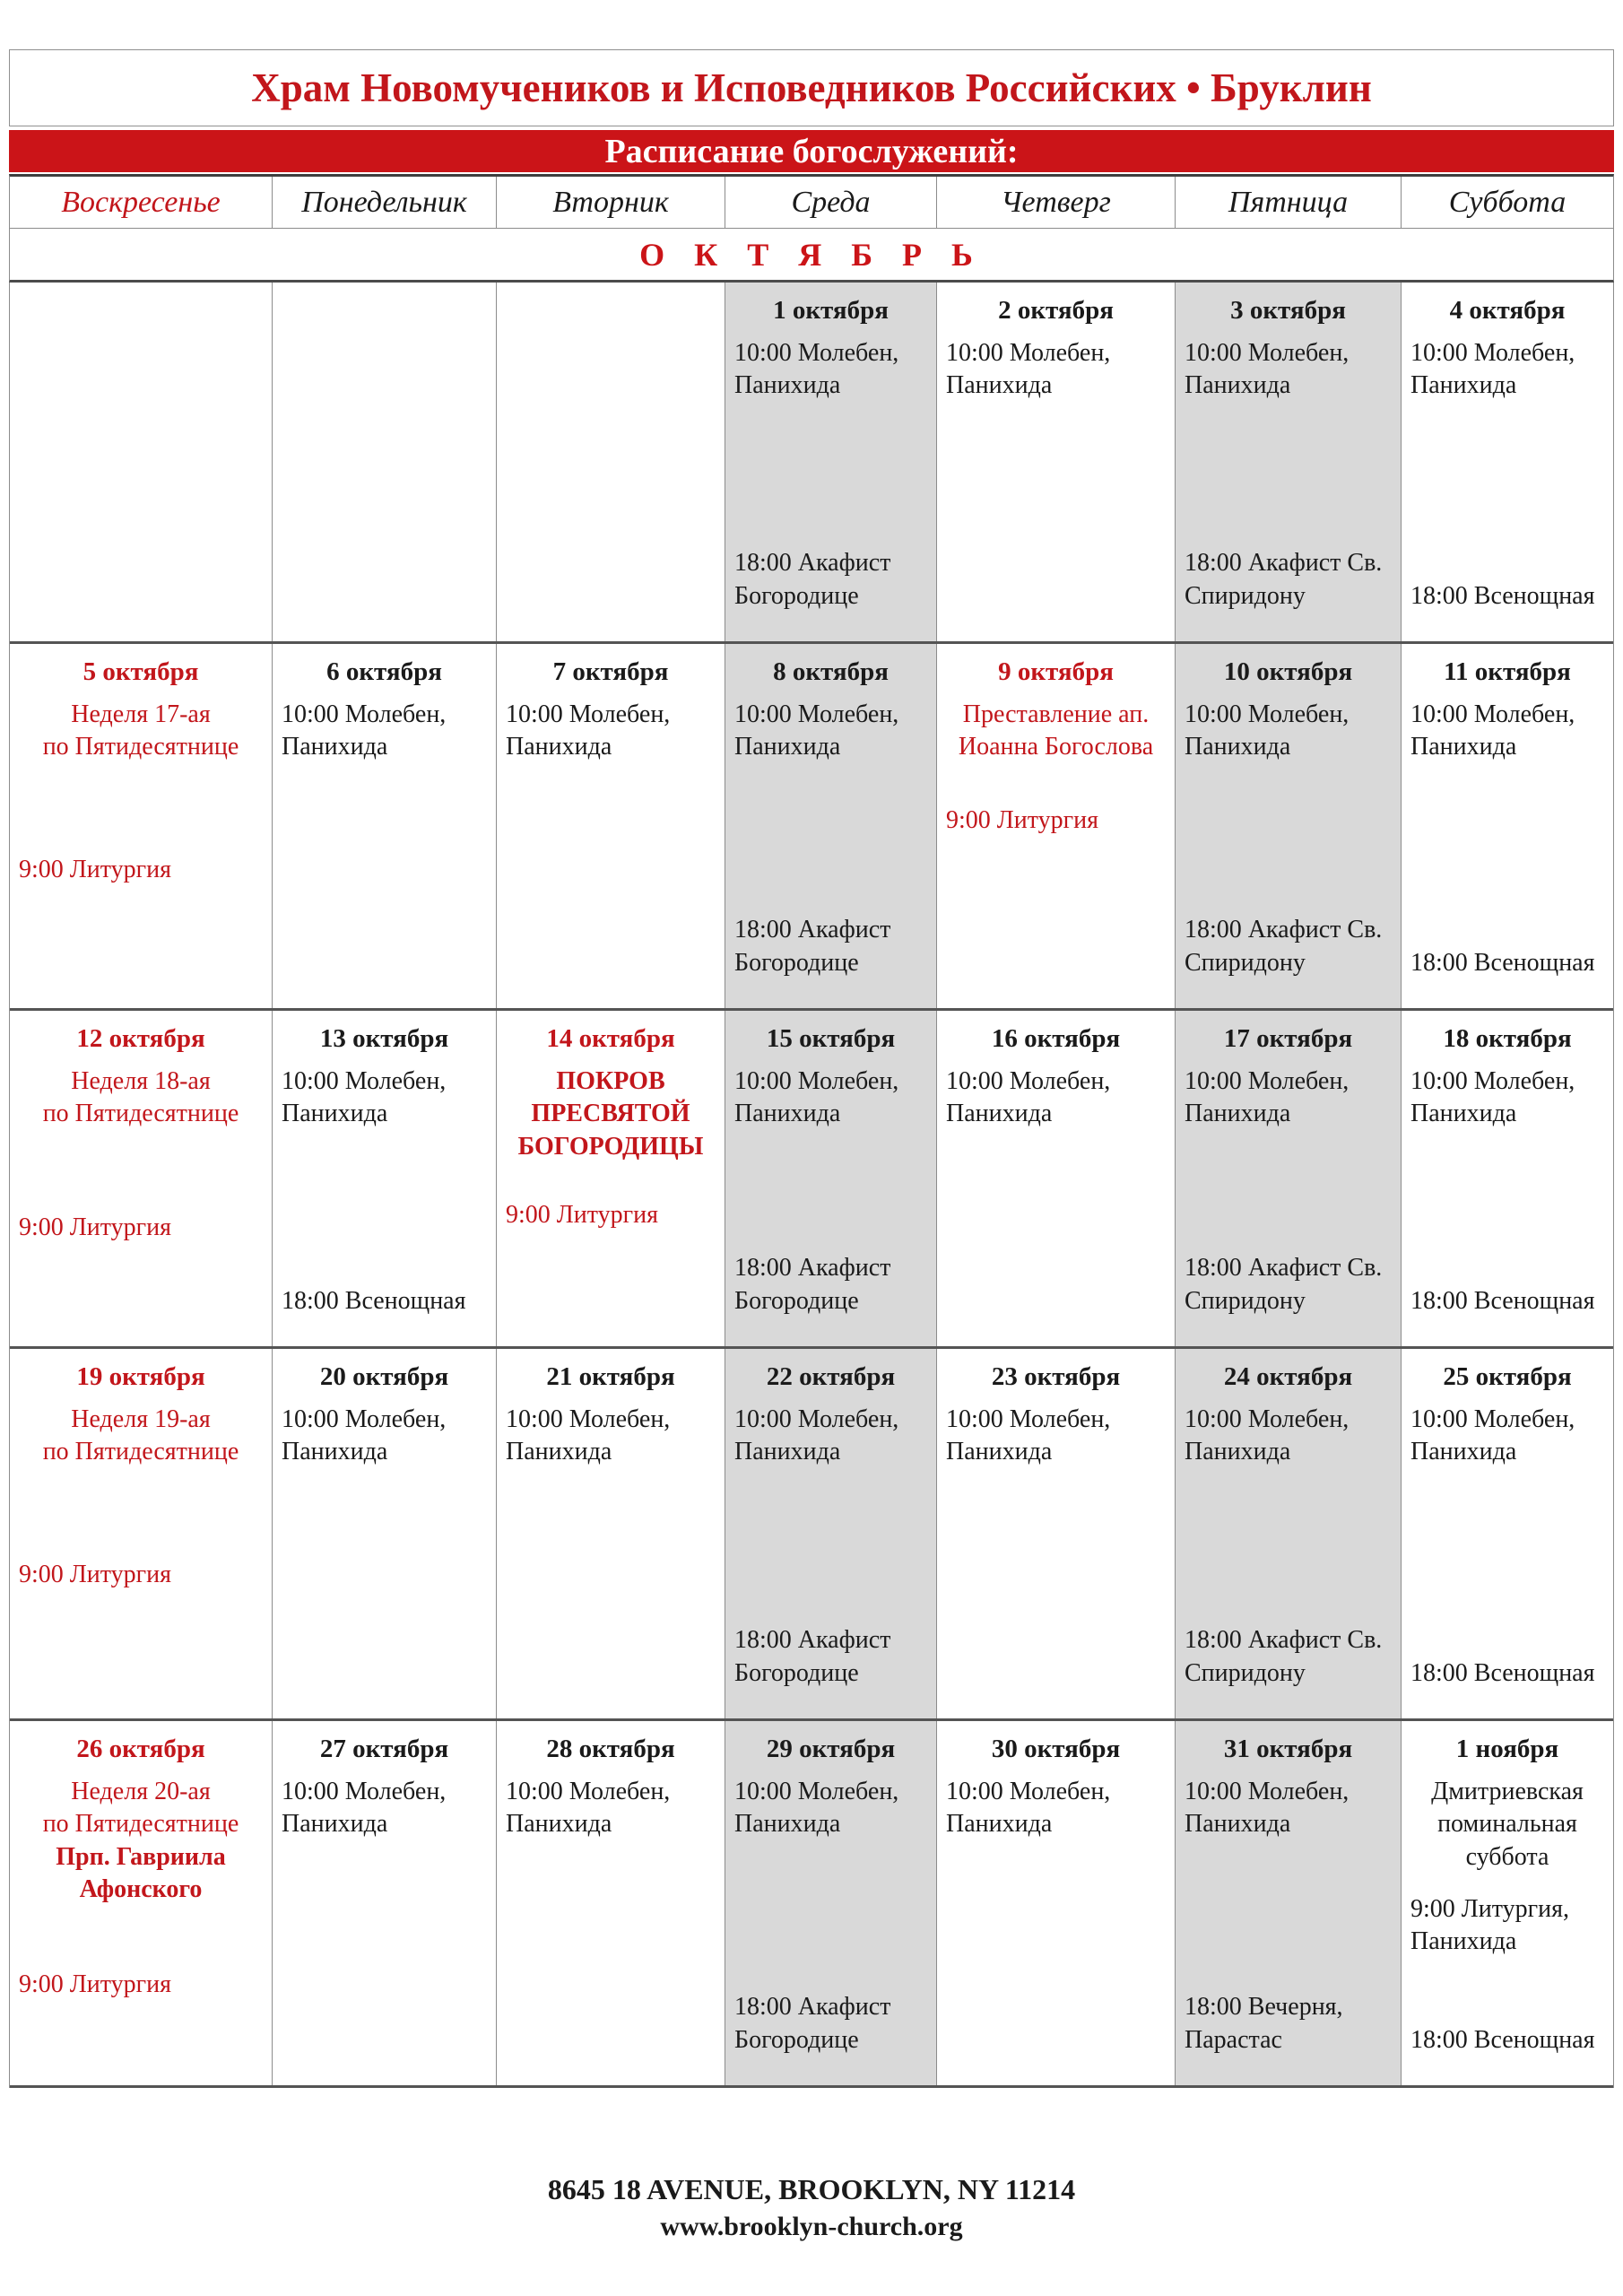 The height and width of the screenshot is (2296, 1623). What do you see at coordinates (140, 671) in the screenshot?
I see `date-label: 5 октября` at bounding box center [140, 671].